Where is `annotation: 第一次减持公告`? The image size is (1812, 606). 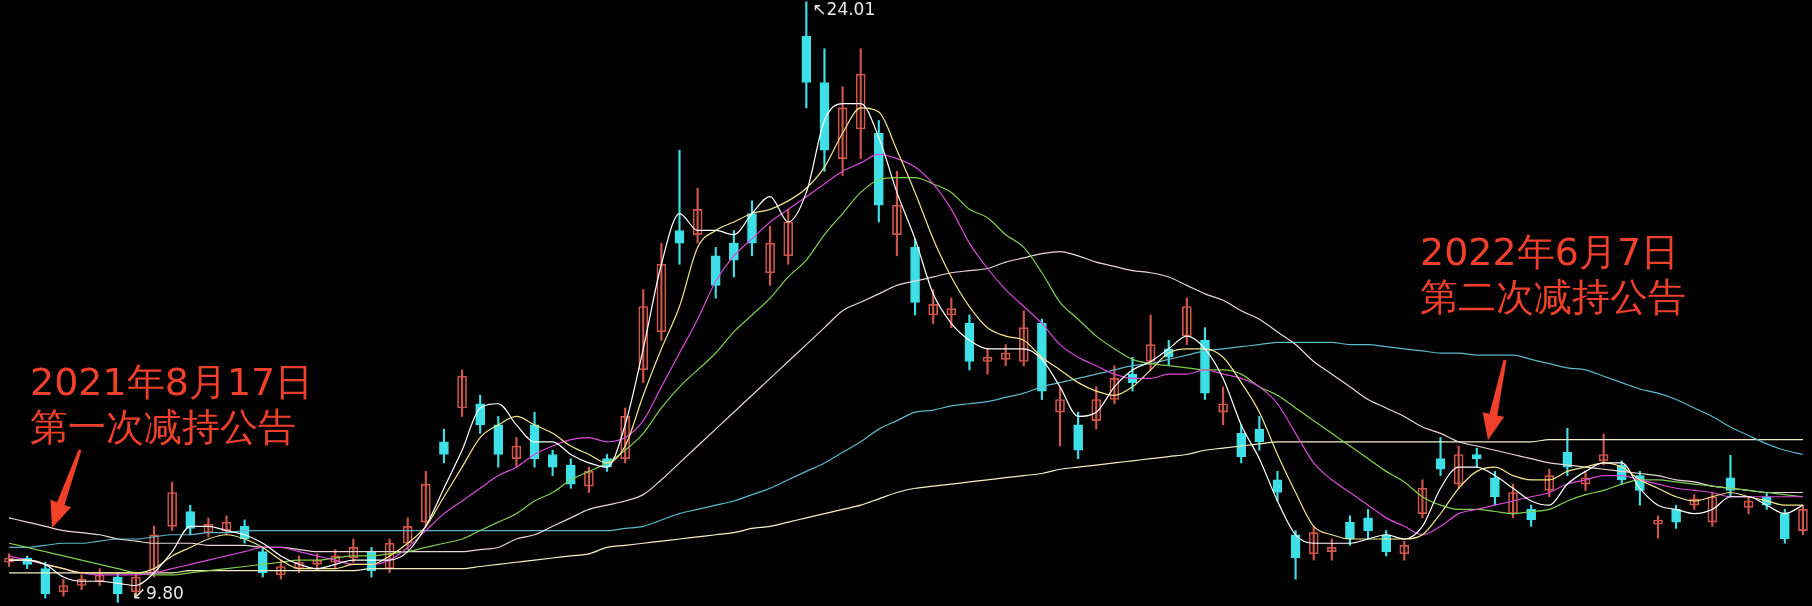
annotation: 第一次减持公告 is located at coordinates (163, 427).